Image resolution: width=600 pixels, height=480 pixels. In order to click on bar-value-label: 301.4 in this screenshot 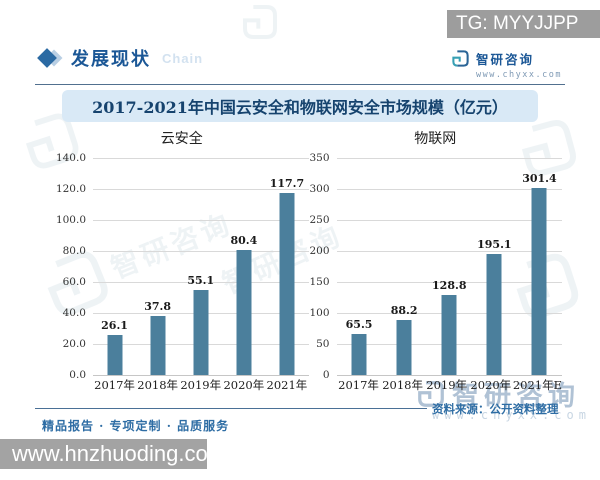, I will do `click(539, 179)`.